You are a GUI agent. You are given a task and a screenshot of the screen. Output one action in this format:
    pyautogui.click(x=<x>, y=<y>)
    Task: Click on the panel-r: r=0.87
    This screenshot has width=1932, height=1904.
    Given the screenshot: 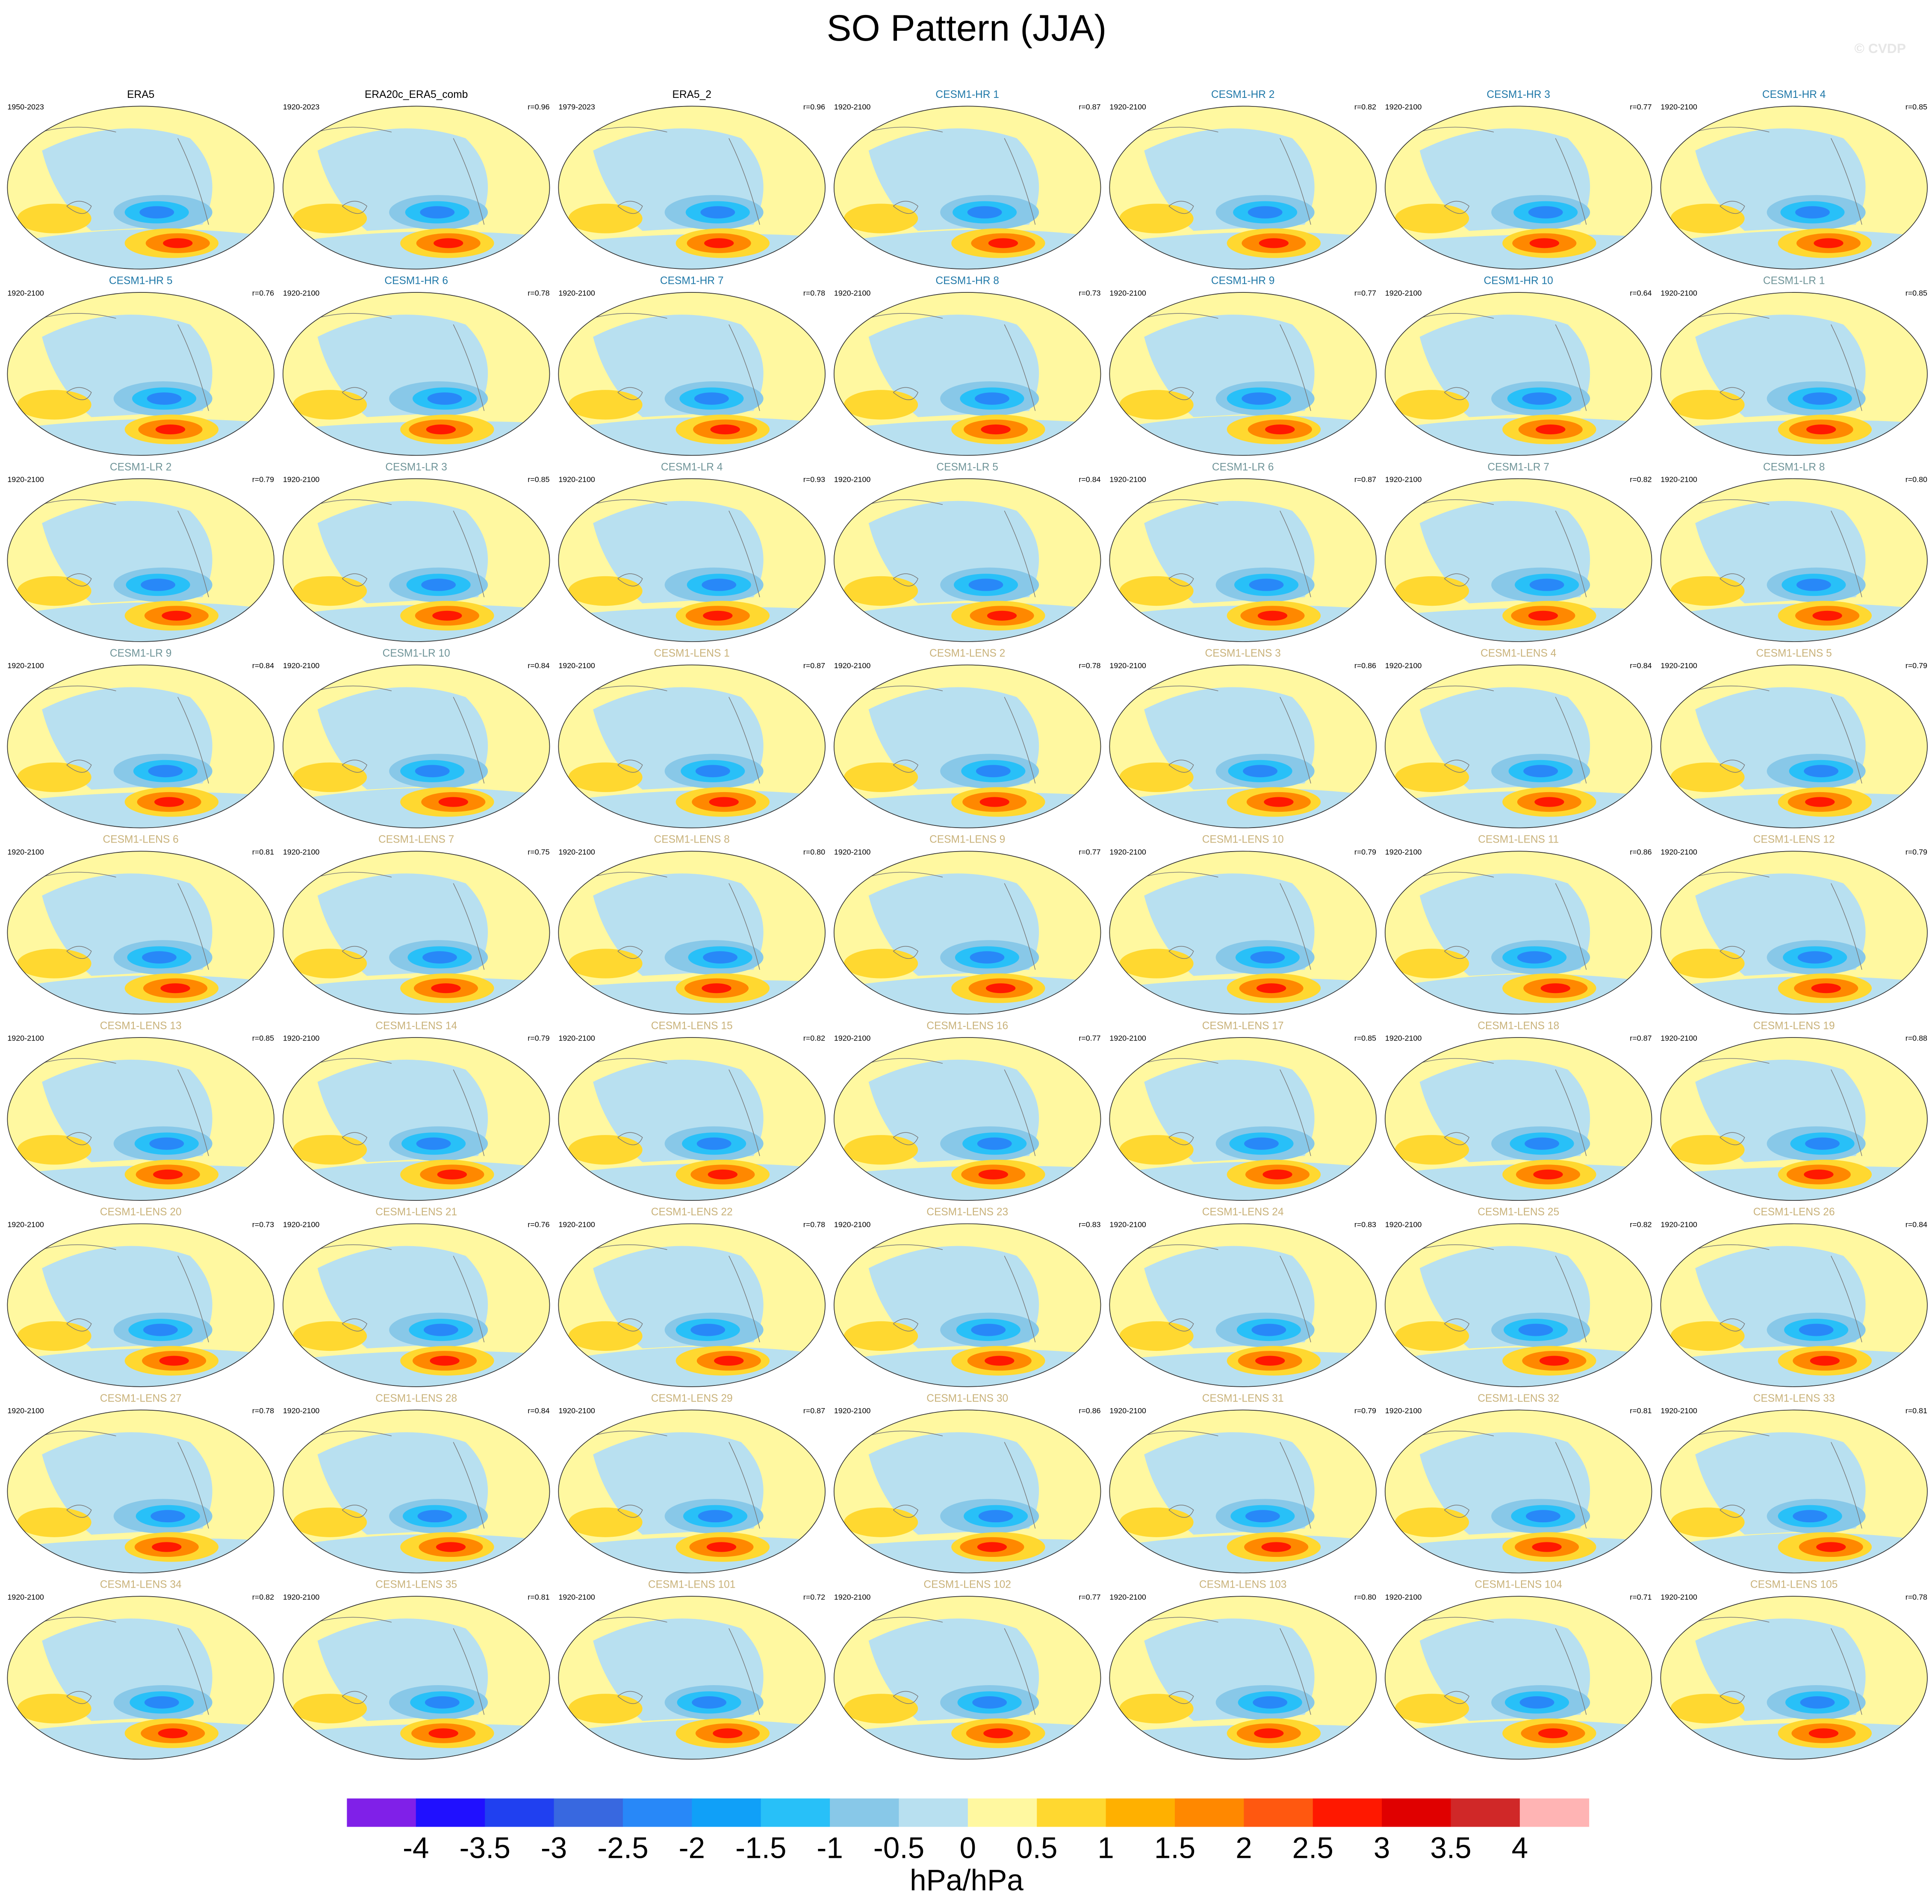 What is the action you would take?
    pyautogui.click(x=814, y=1410)
    